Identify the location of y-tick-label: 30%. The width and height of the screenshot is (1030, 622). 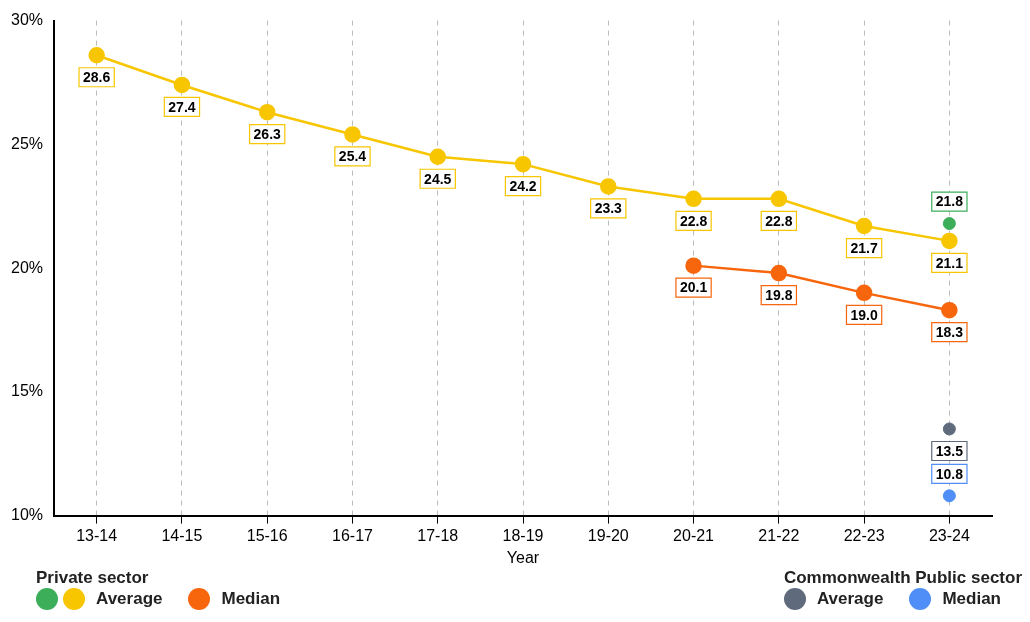
(27, 20).